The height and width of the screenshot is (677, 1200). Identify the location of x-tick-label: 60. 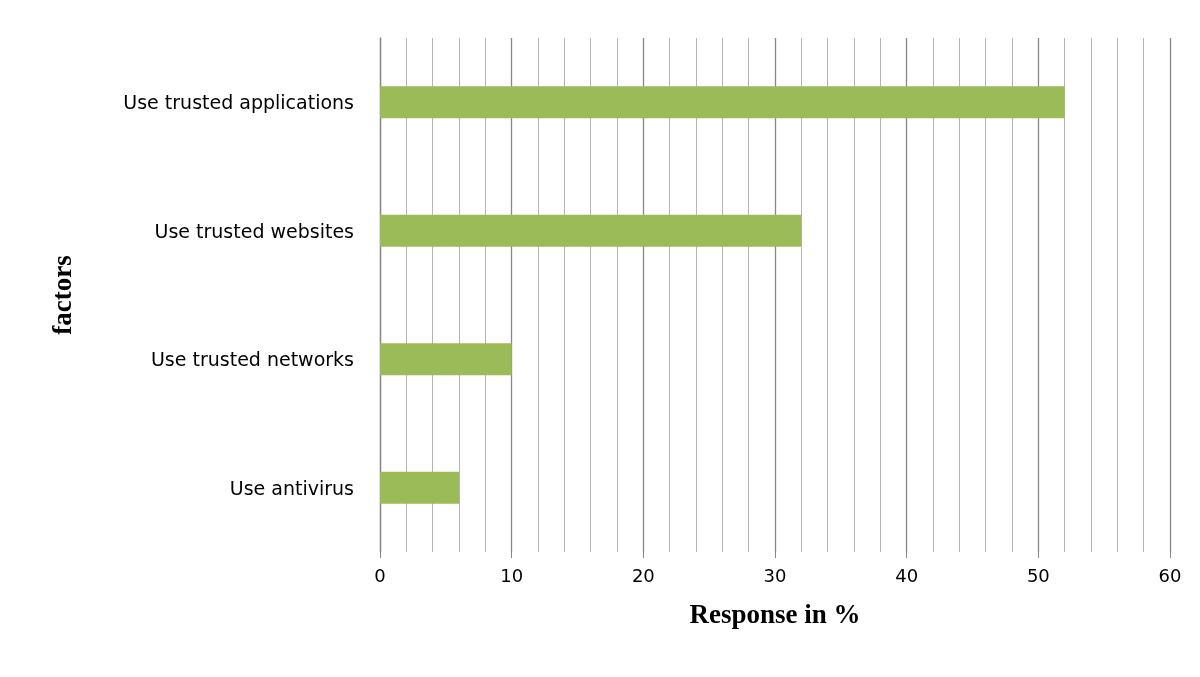
(1170, 575).